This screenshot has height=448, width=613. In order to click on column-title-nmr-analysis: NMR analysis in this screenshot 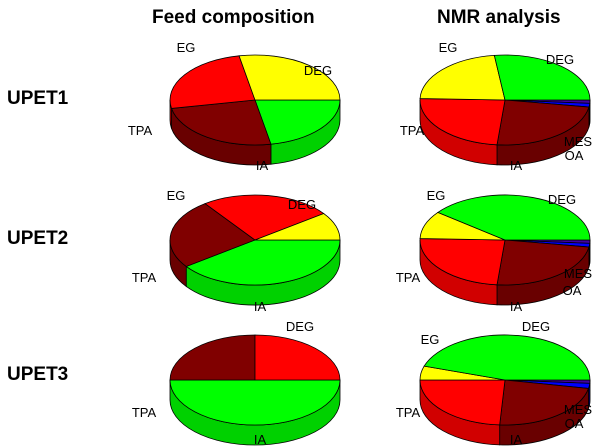, I will do `click(499, 17)`.